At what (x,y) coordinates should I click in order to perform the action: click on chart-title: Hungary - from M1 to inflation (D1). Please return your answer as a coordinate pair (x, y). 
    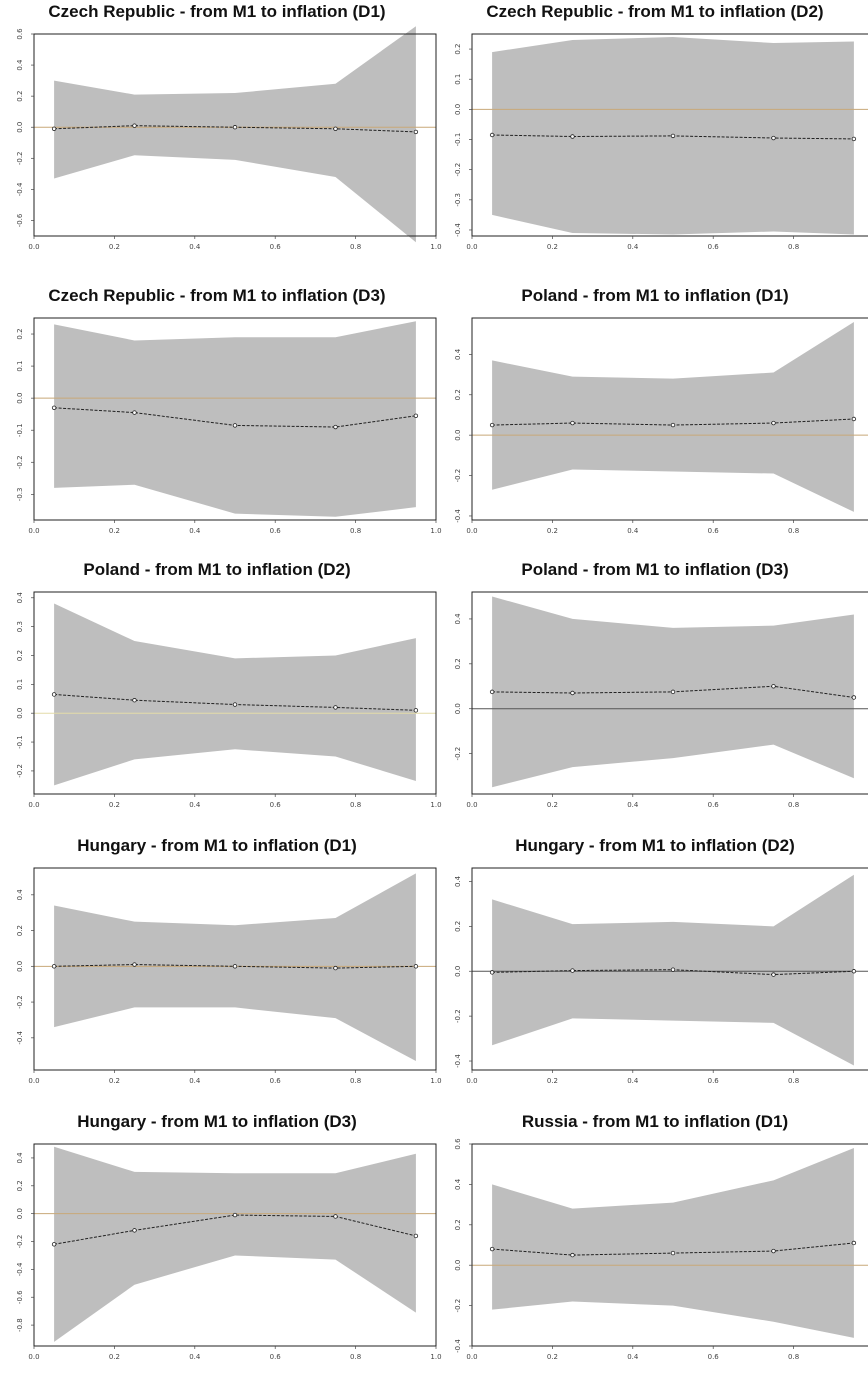
    Looking at the image, I should click on (217, 845).